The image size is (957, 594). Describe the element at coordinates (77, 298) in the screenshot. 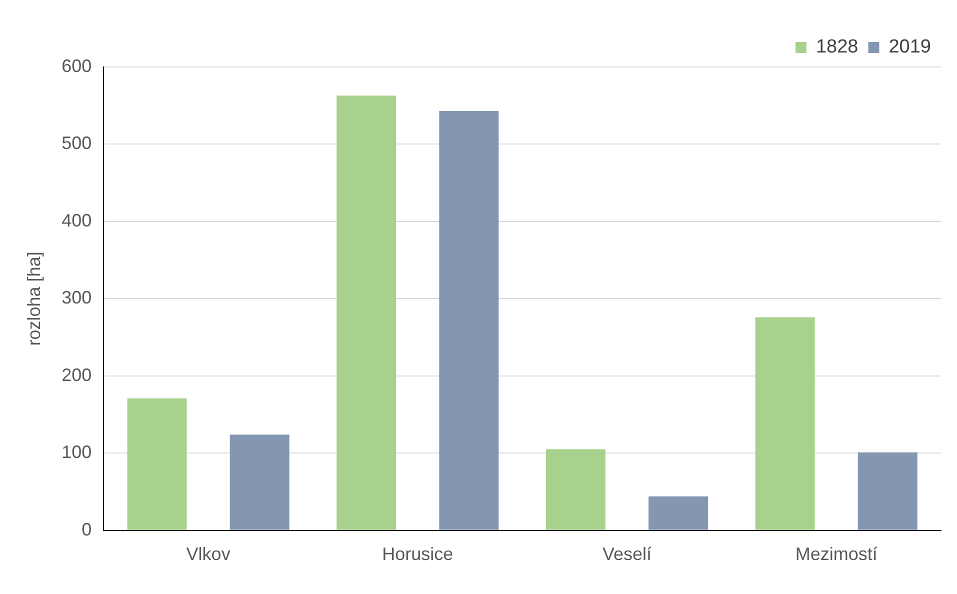

I see `y-tick-label: 300` at that location.